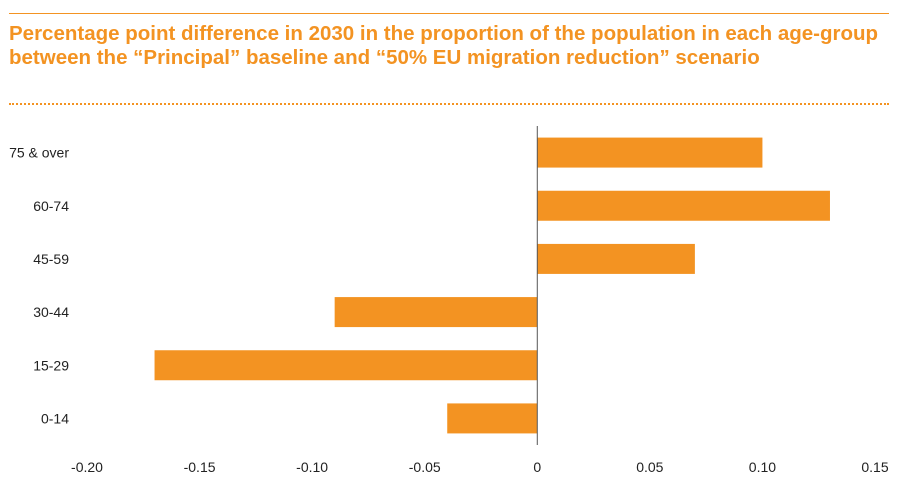  I want to click on bar-75-over, so click(650, 152).